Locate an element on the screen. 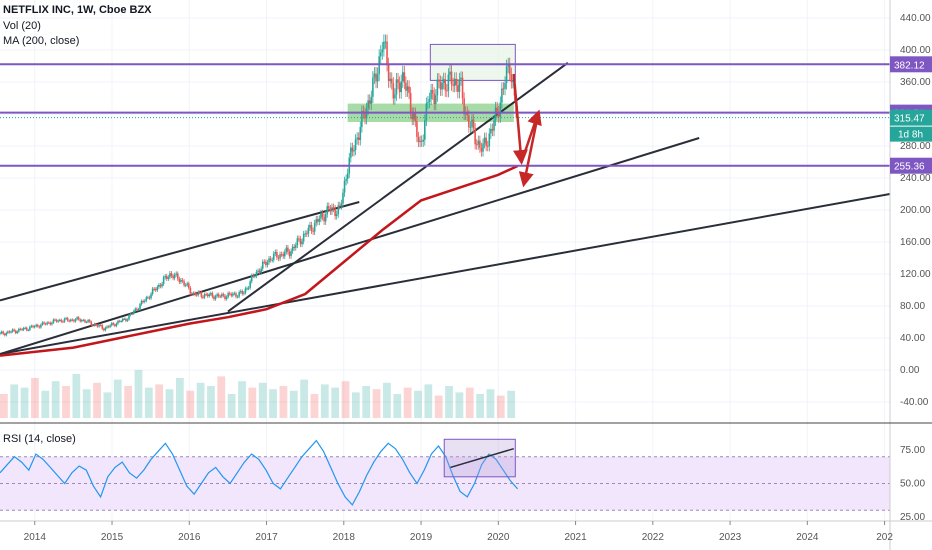  ma-indicator-label: MA (200, close) is located at coordinates (41, 41).